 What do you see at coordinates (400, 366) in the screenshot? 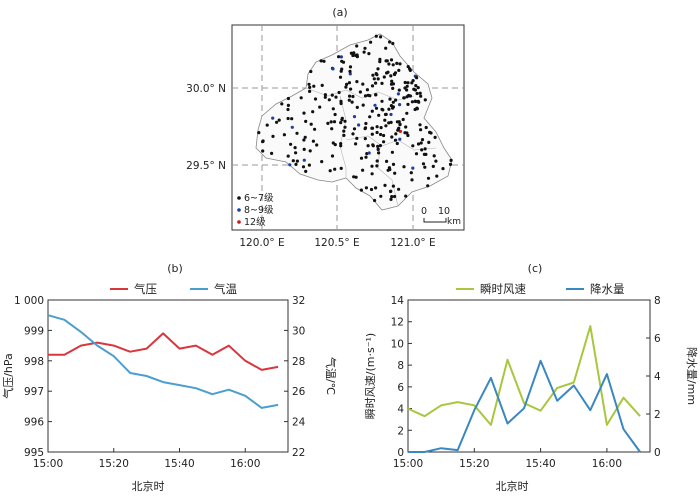
I see `y-left-tick-label: 8` at bounding box center [400, 366].